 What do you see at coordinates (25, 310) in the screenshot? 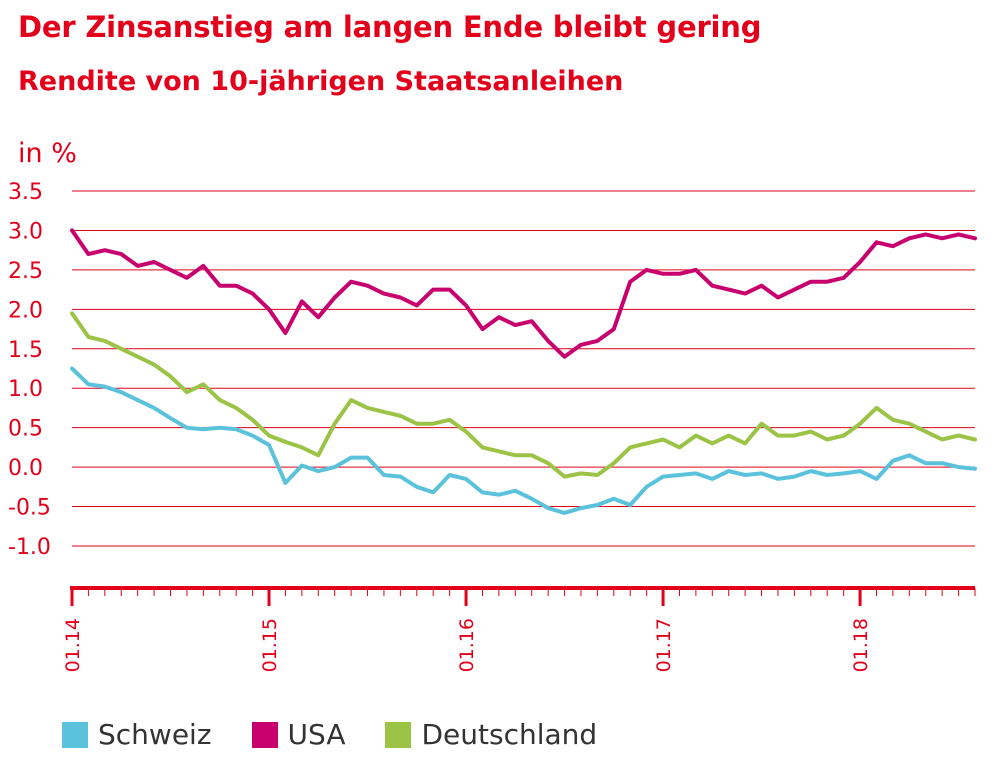
I see `y-tick-label: 2.0` at bounding box center [25, 310].